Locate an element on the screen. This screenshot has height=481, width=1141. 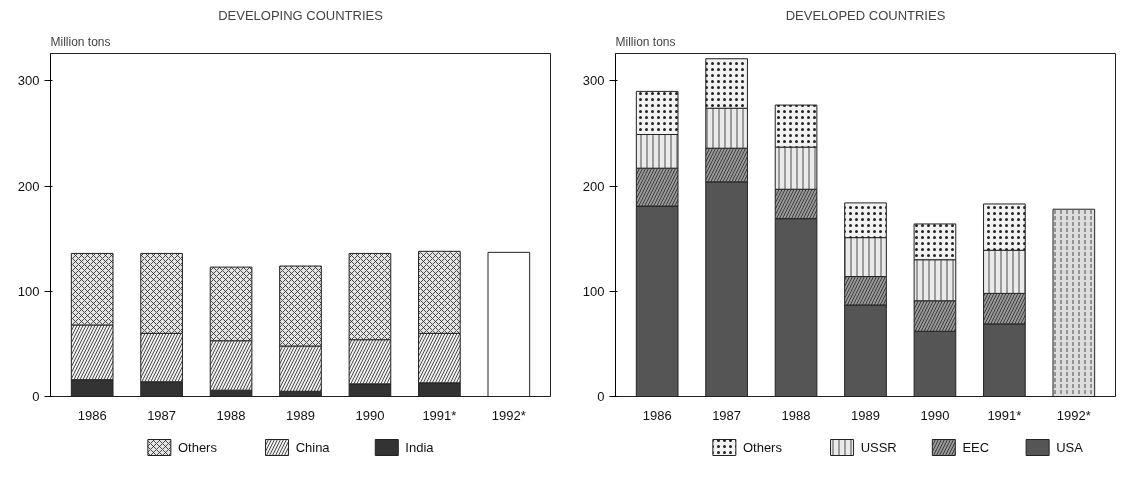
legend-label: EEC is located at coordinates (976, 447).